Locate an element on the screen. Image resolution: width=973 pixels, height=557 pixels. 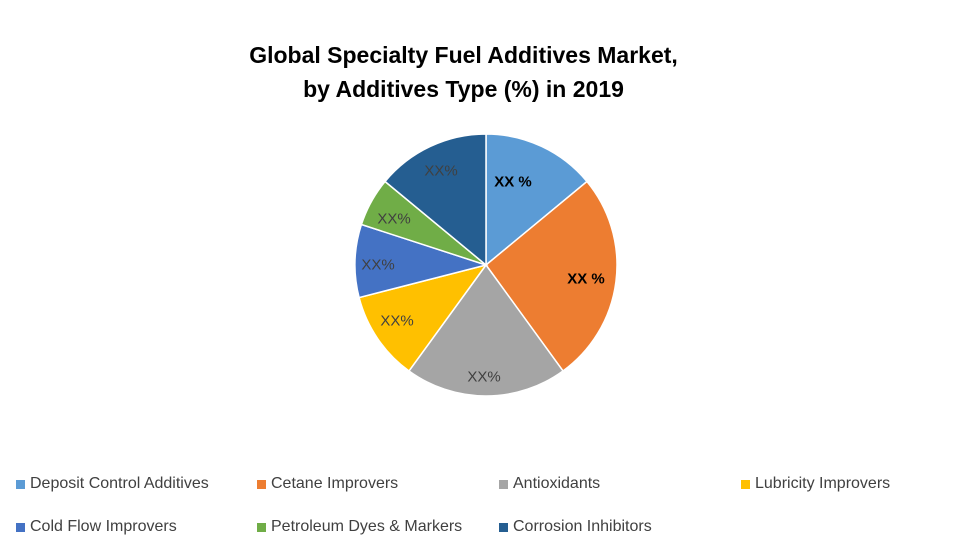
legend-label: Deposit Control Additives is located at coordinates (119, 483).